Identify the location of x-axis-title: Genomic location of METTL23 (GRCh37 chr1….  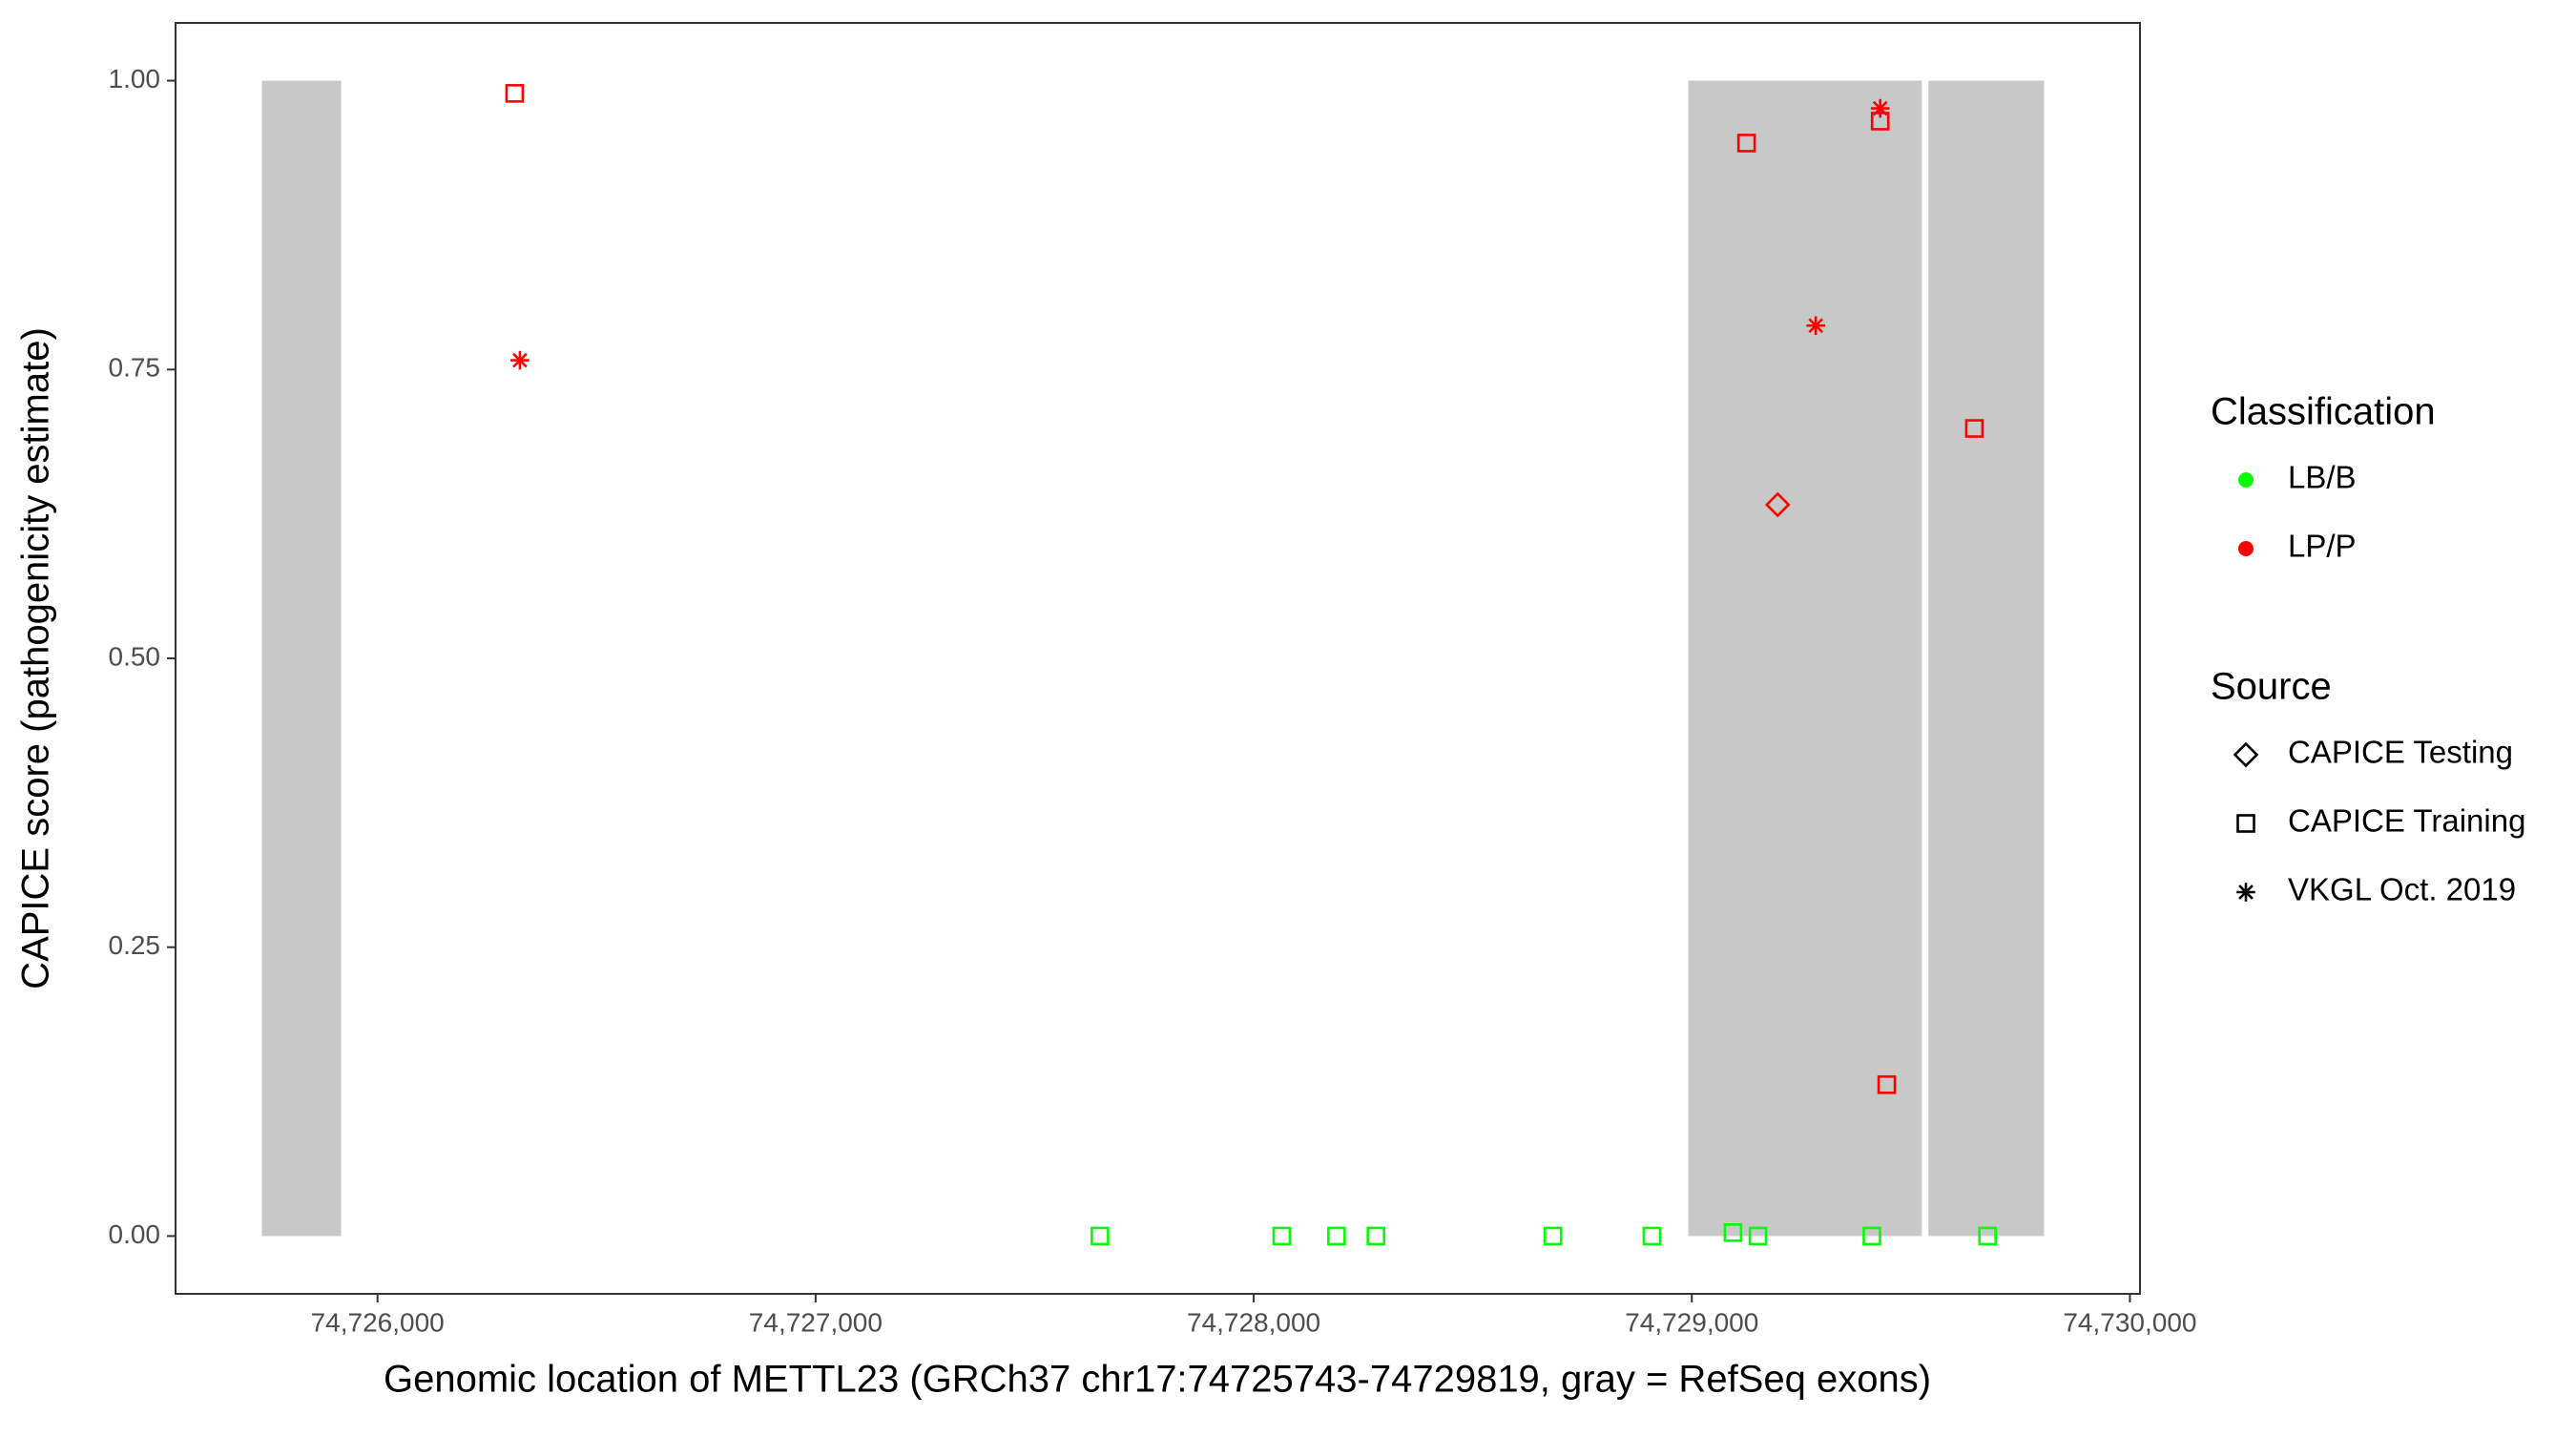
(1157, 1380).